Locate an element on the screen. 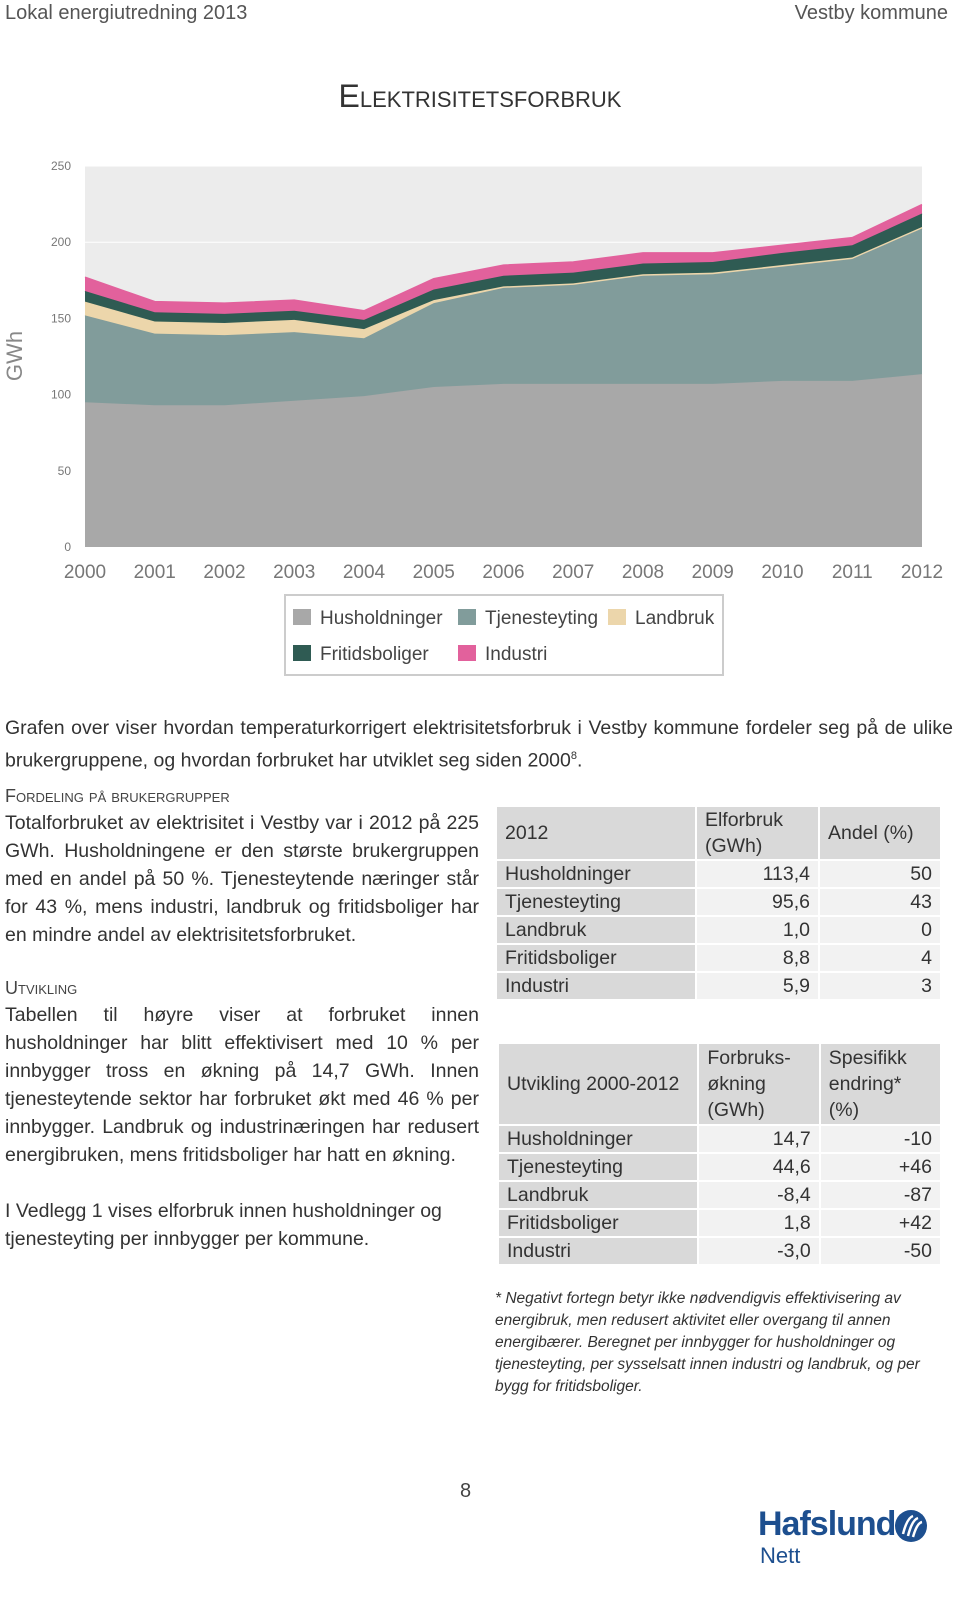  logo-icon is located at coordinates (911, 1526).